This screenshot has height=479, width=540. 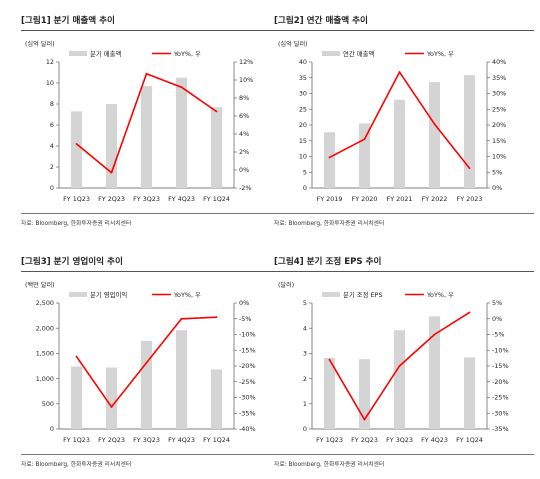 What do you see at coordinates (498, 335) in the screenshot?
I see `right-tick-label: -5%` at bounding box center [498, 335].